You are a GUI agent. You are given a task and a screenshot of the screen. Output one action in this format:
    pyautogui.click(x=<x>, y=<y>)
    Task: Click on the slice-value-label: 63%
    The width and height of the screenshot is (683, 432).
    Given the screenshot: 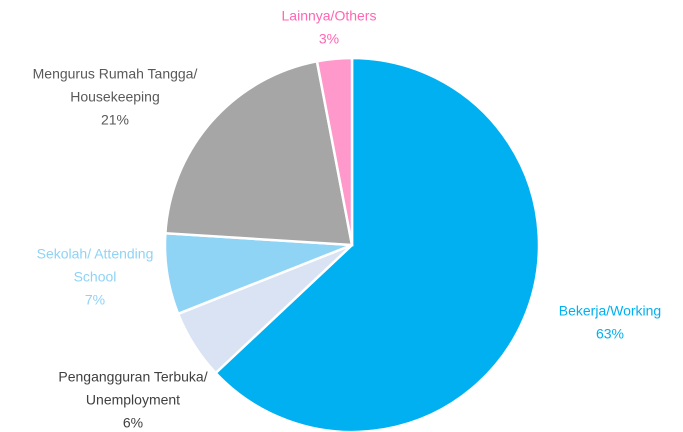 What is the action you would take?
    pyautogui.click(x=610, y=334)
    